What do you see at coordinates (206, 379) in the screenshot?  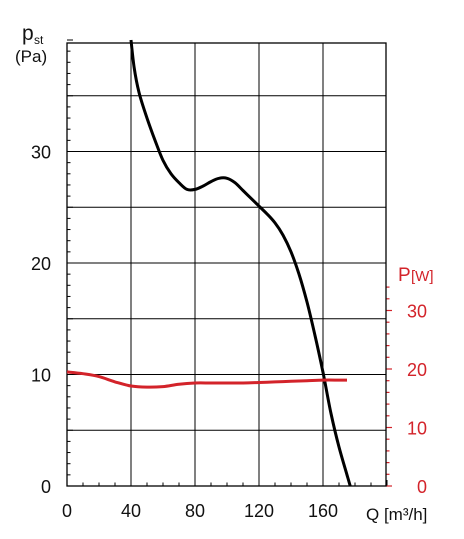 I see `power-curve` at bounding box center [206, 379].